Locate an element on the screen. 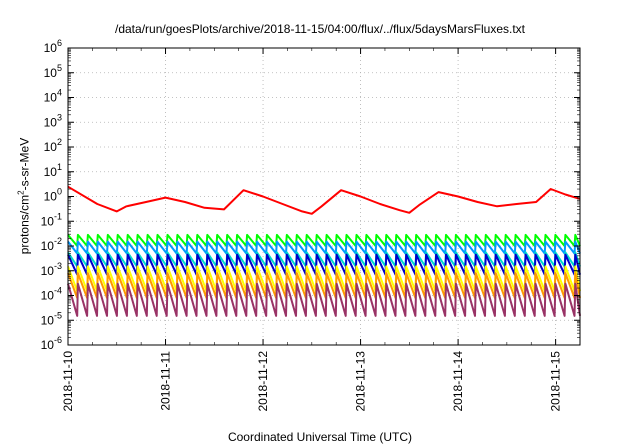  y-tick-label: 10⁻⁵ is located at coordinates (51, 318).